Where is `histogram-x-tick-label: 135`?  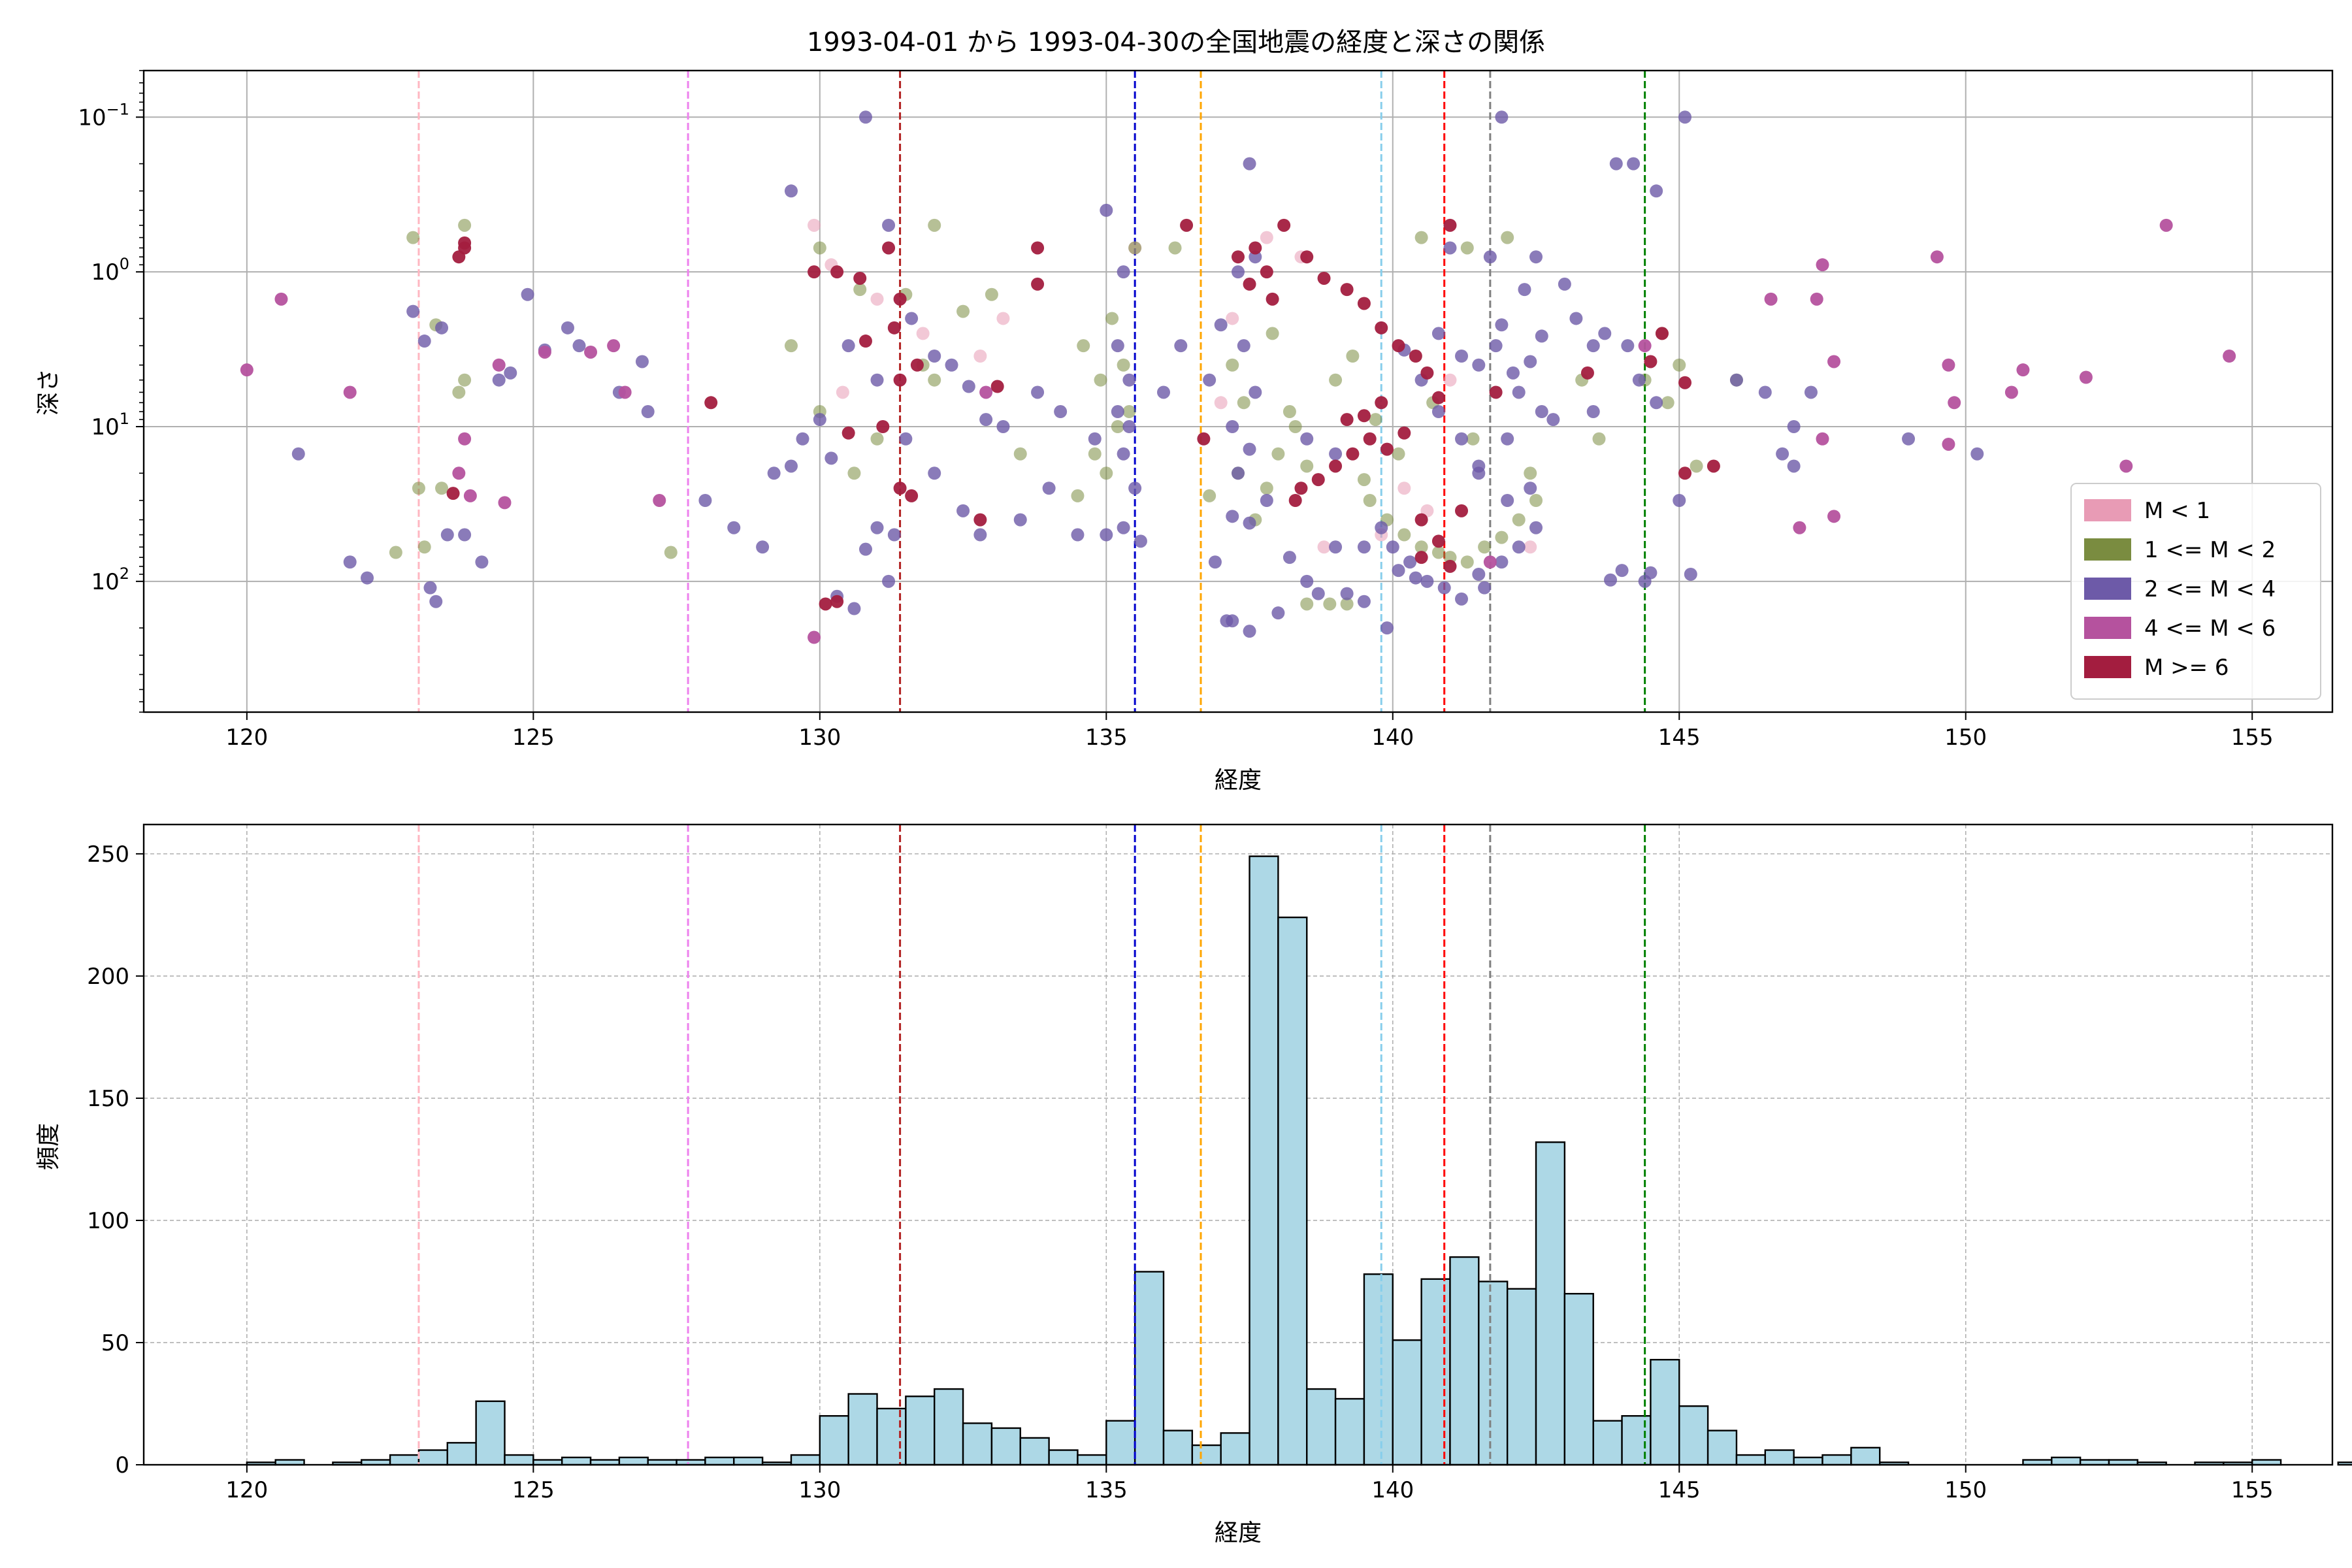
histogram-x-tick-label: 135 is located at coordinates (1106, 1490).